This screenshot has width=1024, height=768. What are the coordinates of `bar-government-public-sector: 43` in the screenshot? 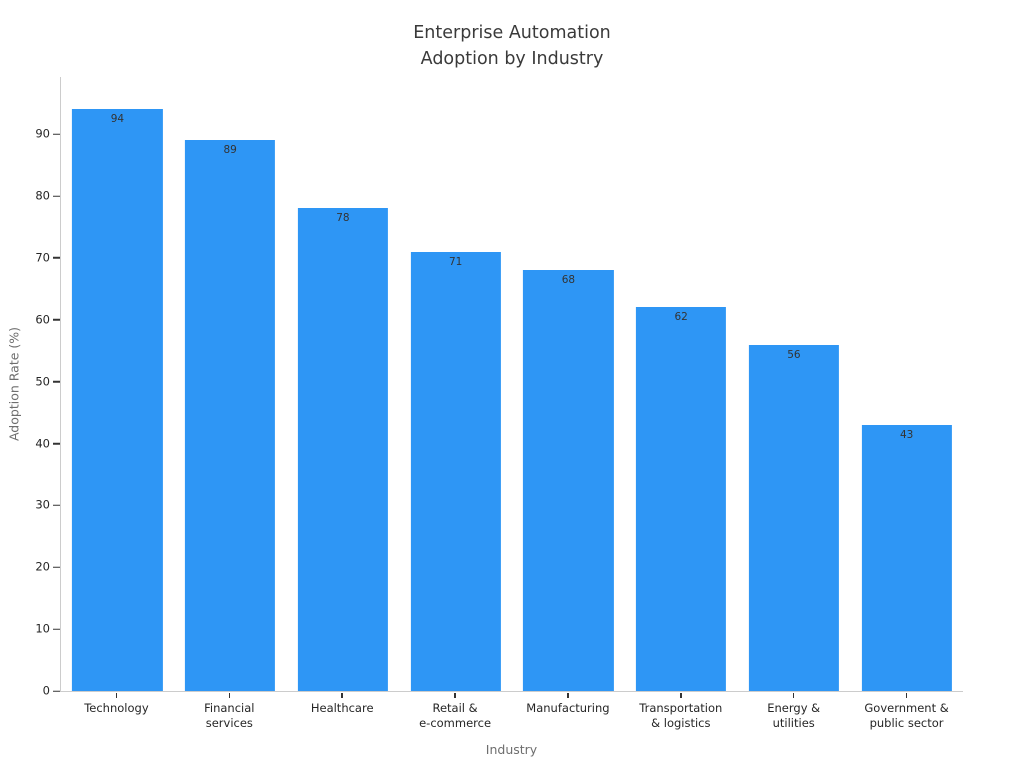 It's located at (906, 557).